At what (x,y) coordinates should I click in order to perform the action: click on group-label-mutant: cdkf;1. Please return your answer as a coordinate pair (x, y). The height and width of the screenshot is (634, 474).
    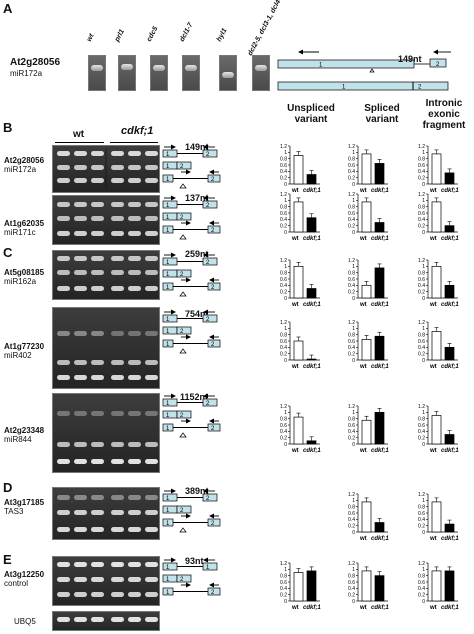
    Looking at the image, I should click on (137, 131).